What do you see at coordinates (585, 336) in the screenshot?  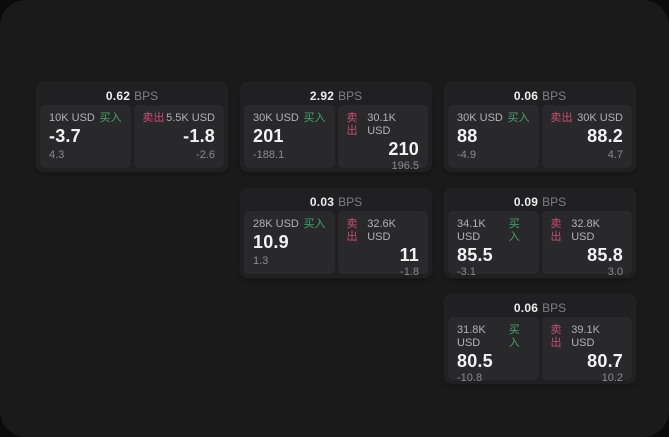 I see `sell-notional: 39.1K USD` at bounding box center [585, 336].